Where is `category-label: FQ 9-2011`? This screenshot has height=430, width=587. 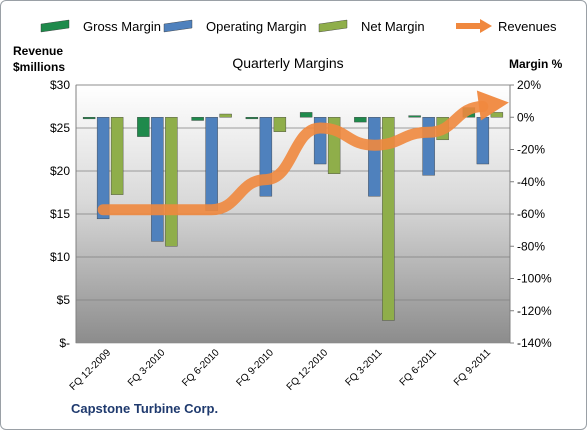 category-label: FQ 9-2011 is located at coordinates (472, 367).